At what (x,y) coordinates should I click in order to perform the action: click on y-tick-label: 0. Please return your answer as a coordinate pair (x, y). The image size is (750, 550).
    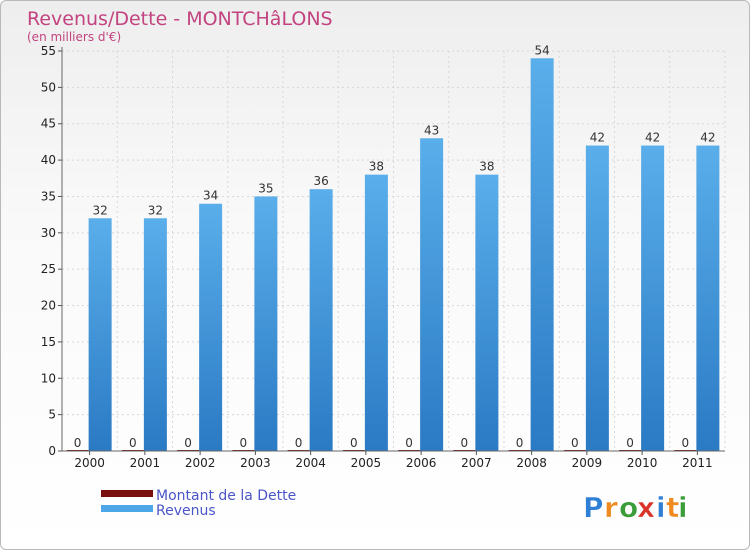
    Looking at the image, I should click on (52, 451).